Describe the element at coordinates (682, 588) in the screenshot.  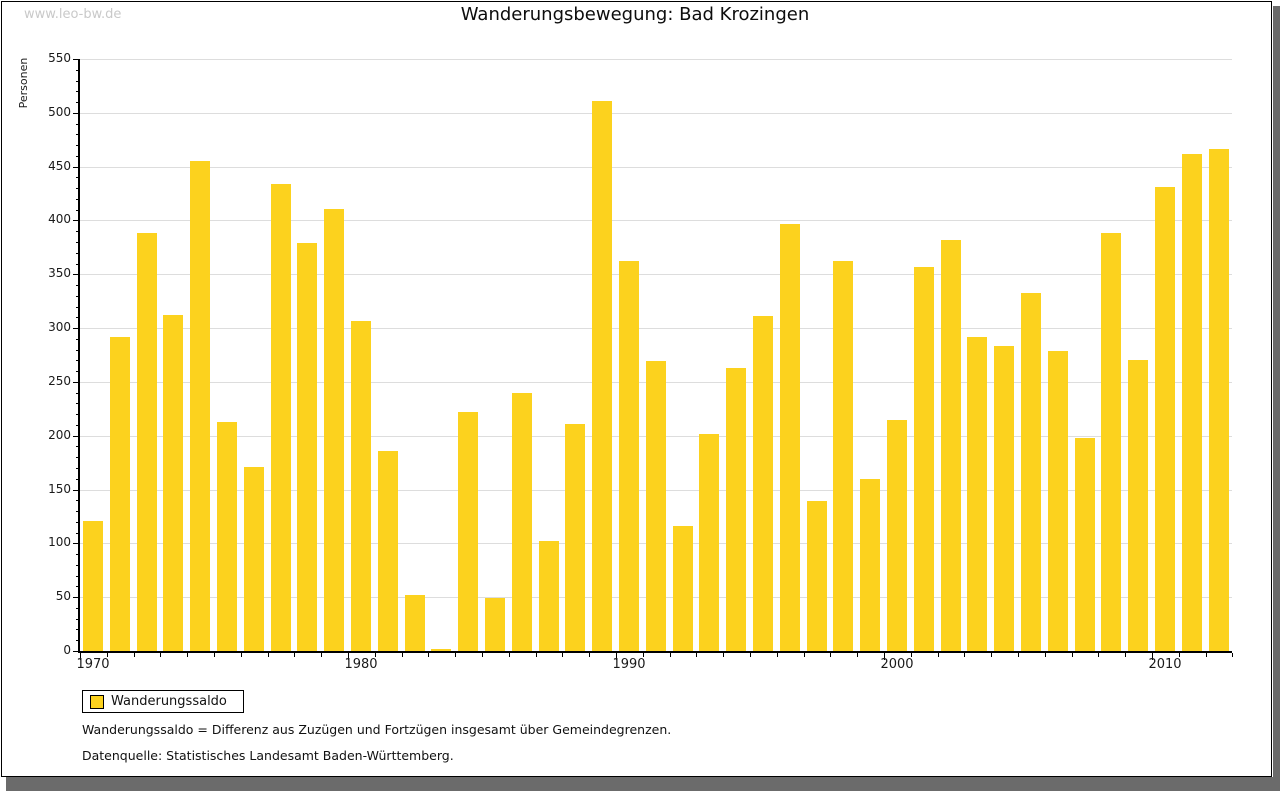
I see `bar-1992` at that location.